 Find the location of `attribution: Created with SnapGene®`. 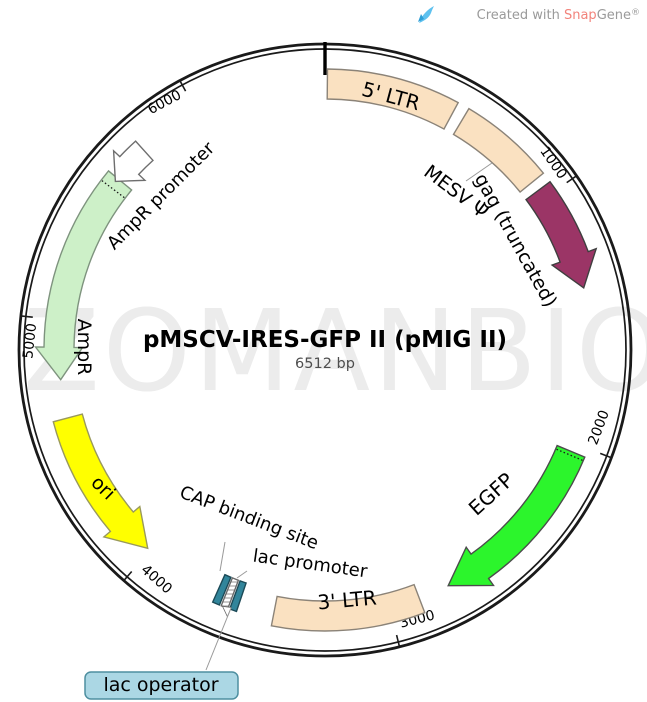

attribution: Created with SnapGene® is located at coordinates (529, 14).